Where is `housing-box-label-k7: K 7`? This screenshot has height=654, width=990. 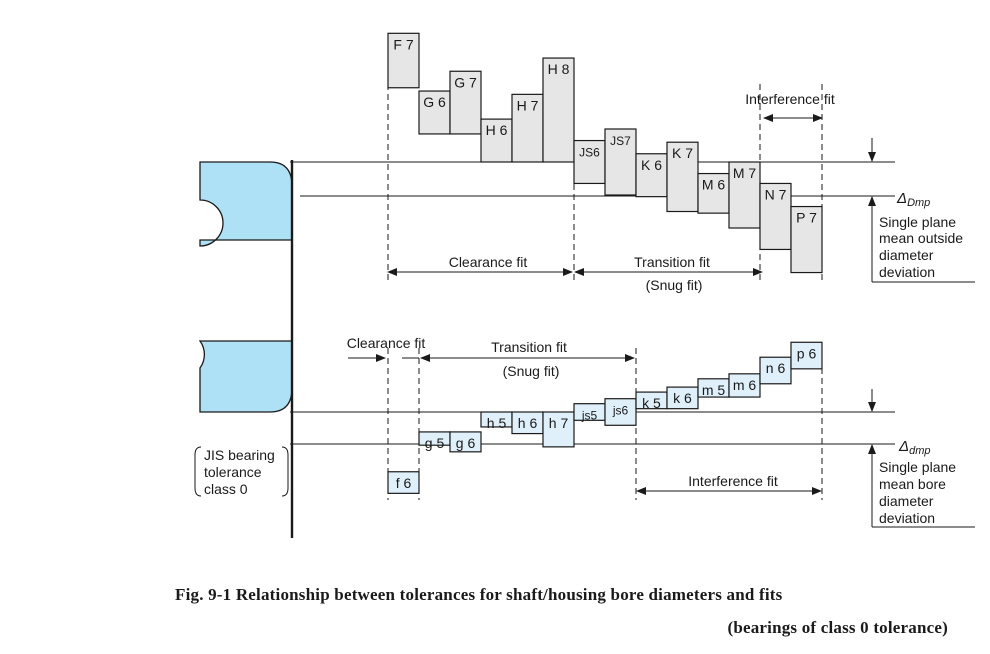 housing-box-label-k7: K 7 is located at coordinates (682, 153).